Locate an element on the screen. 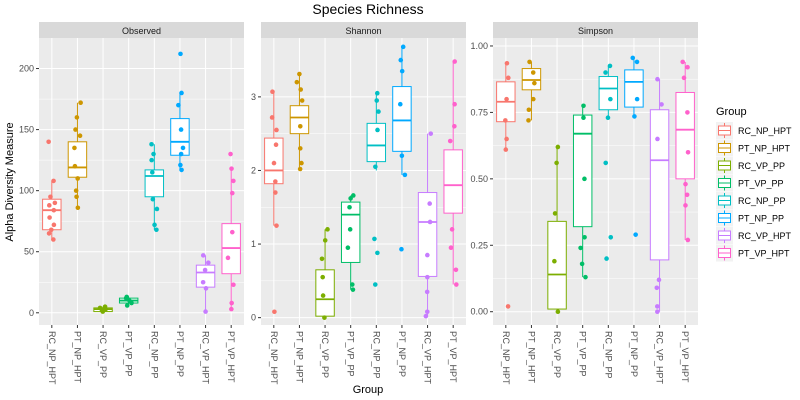 The width and height of the screenshot is (800, 400). box-pt-np-pp is located at coordinates (402, 148).